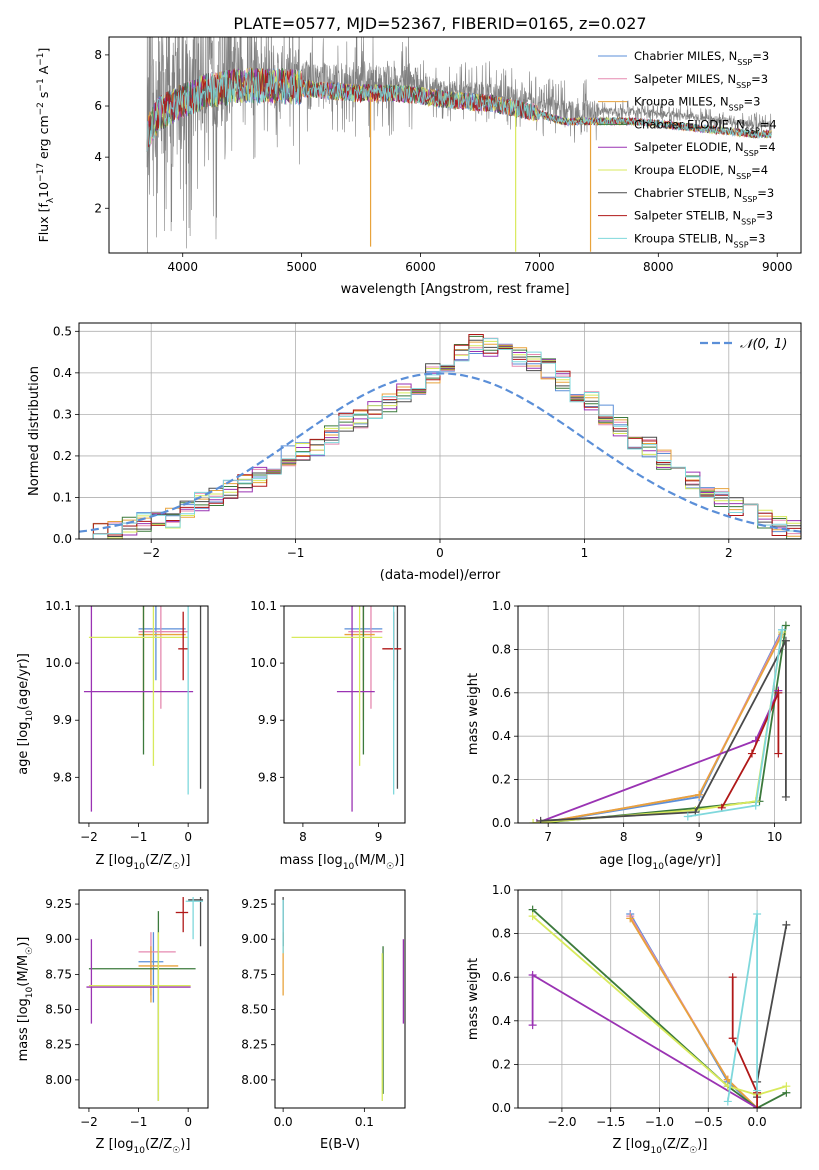  What do you see at coordinates (703, 218) in the screenshot?
I see `legend-label-salpeter_stelib: Salpeter STELIB, NSSP=3` at bounding box center [703, 218].